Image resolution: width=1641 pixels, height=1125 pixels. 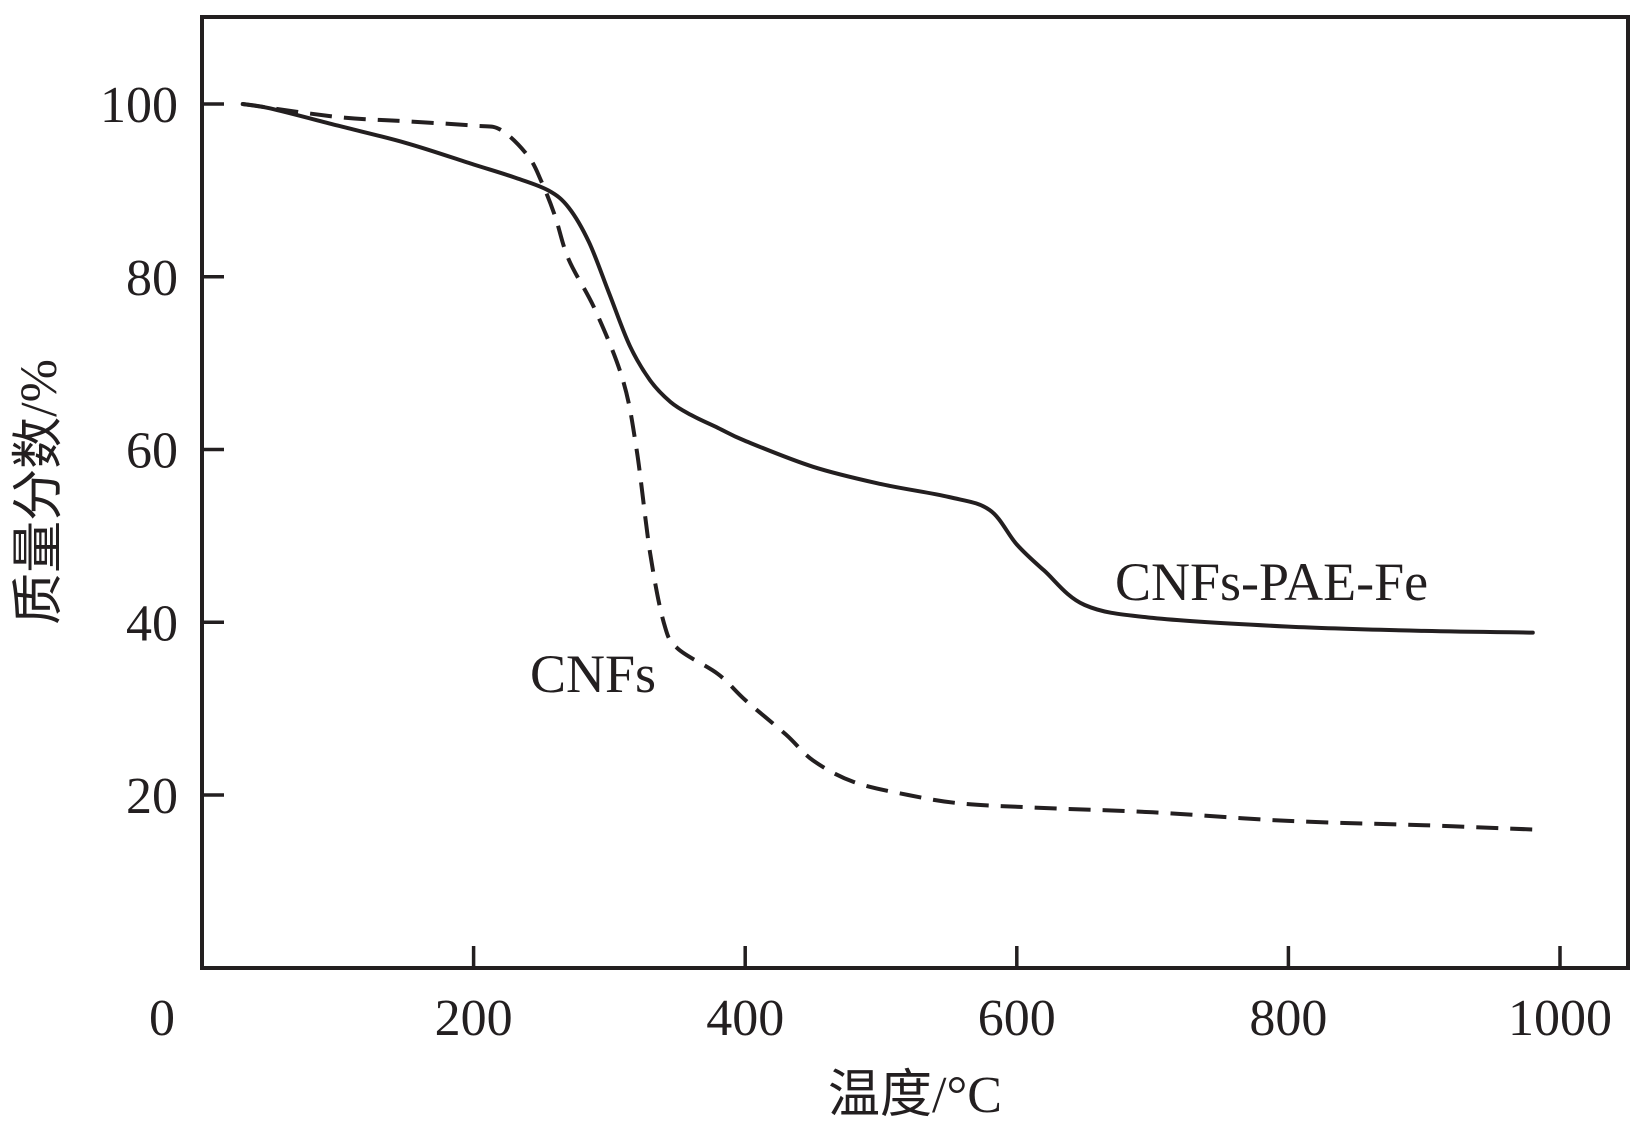 What do you see at coordinates (1271, 582) in the screenshot?
I see `series-label-cnfs-pae-fe: CNFs-PAE-Fe` at bounding box center [1271, 582].